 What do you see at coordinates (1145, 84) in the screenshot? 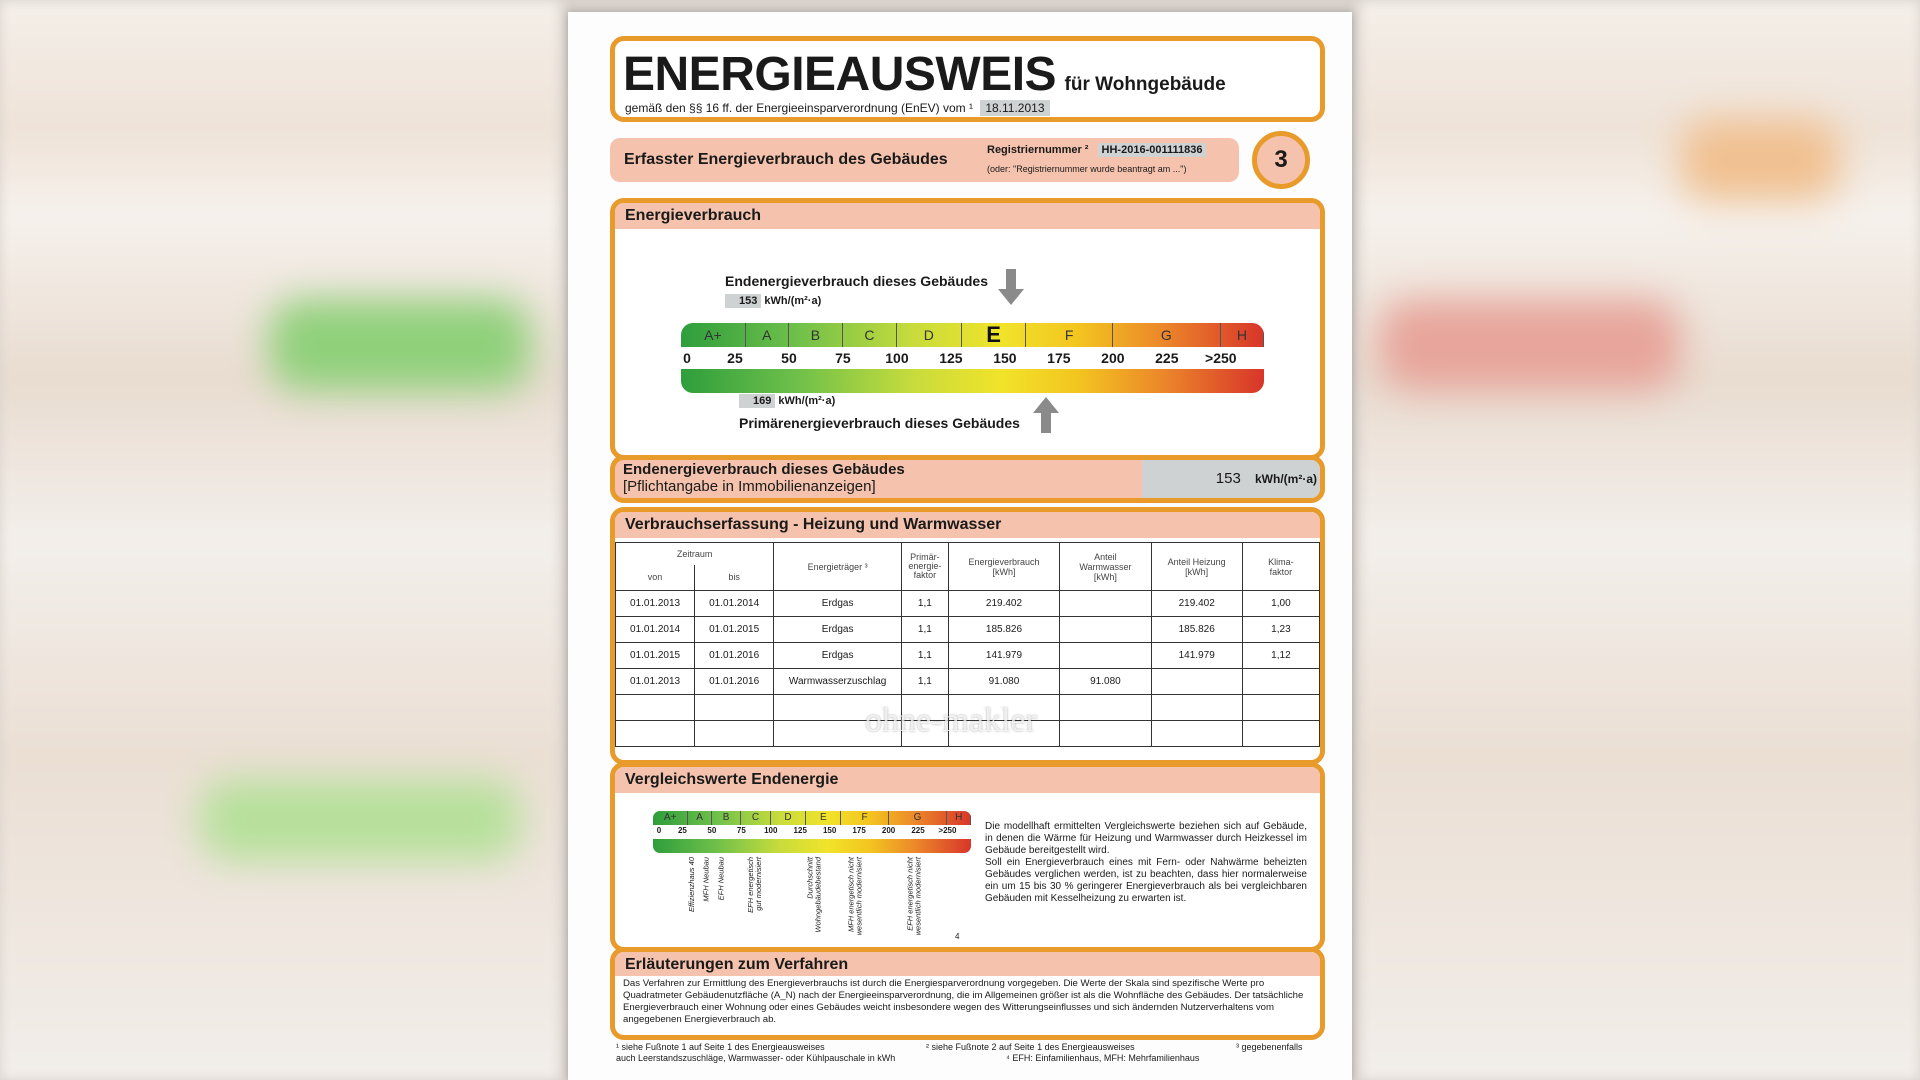
I see `document-subtitle: für Wohngebäude` at bounding box center [1145, 84].